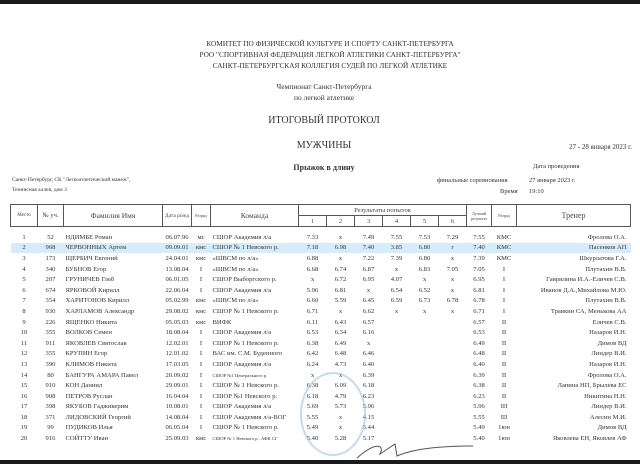 This screenshot has width=640, height=464. What do you see at coordinates (96, 343) in the screenshot?
I see `athlete-name-cell: ЯКОВЛЕВ Святослав` at bounding box center [96, 343].